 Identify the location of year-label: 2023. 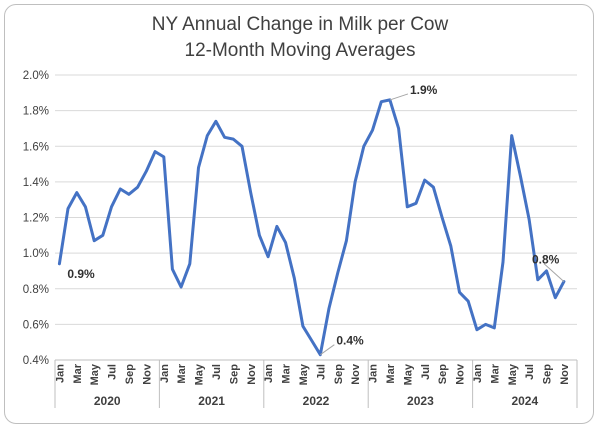
(420, 401).